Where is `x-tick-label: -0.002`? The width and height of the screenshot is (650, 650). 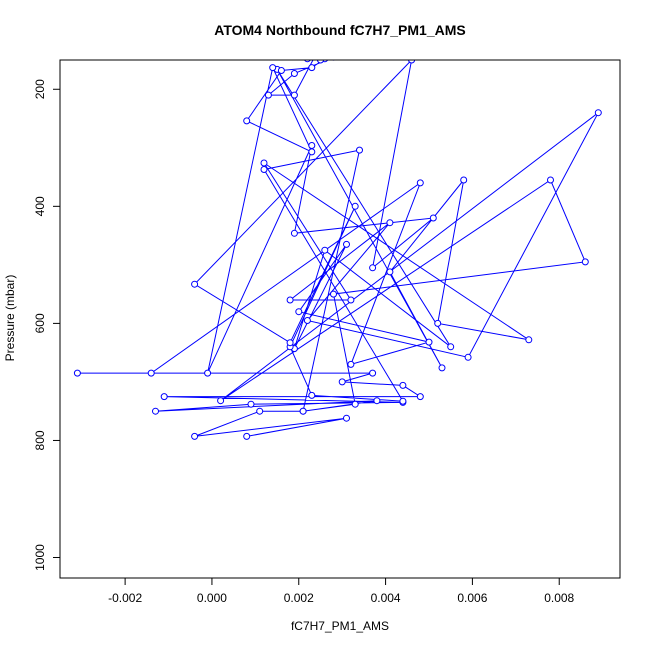 x-tick-label: -0.002 is located at coordinates (125, 598).